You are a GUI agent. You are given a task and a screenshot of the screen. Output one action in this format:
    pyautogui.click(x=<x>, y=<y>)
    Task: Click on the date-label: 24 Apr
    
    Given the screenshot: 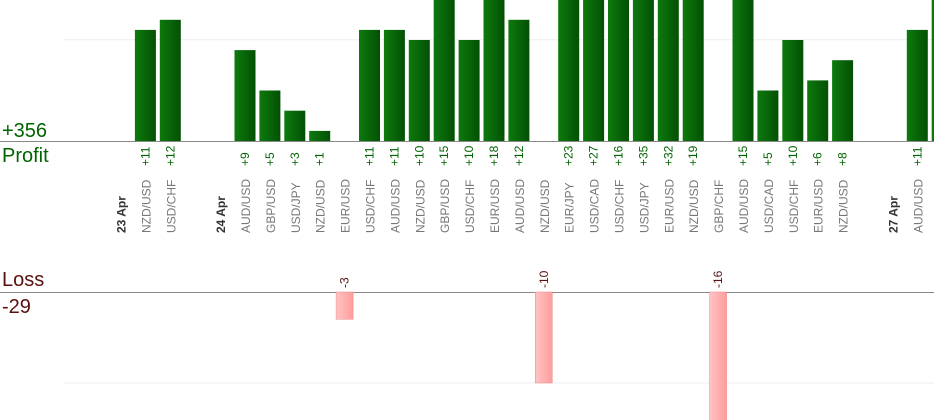 What is the action you would take?
    pyautogui.click(x=221, y=214)
    